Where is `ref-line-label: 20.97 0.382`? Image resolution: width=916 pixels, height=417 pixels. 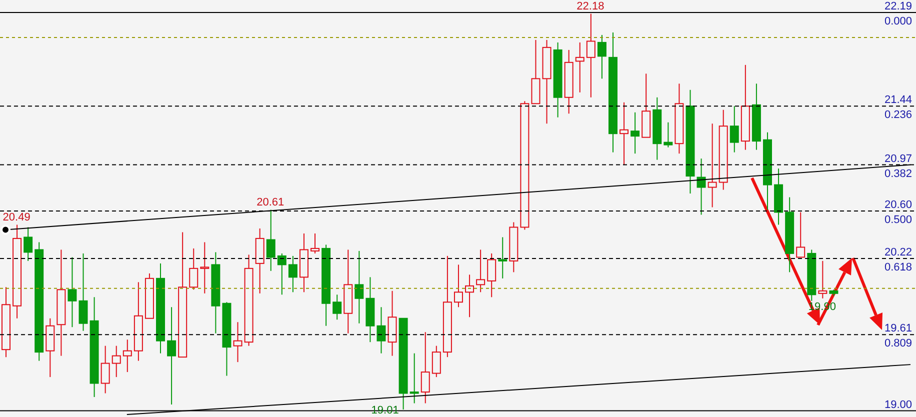
ref-line-label: 20.97 0.382 is located at coordinates (898, 166).